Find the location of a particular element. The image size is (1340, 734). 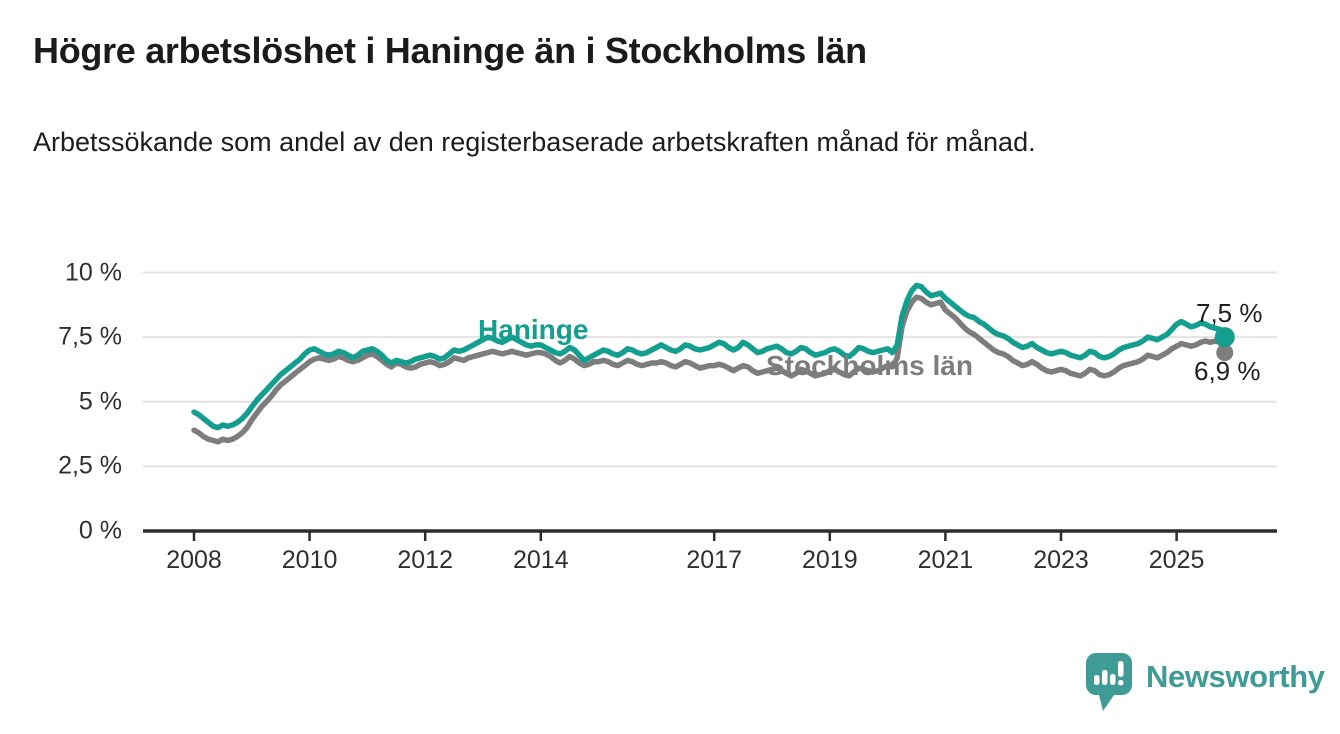

newsworthy-wordmark: Newsworthy is located at coordinates (1235, 676).